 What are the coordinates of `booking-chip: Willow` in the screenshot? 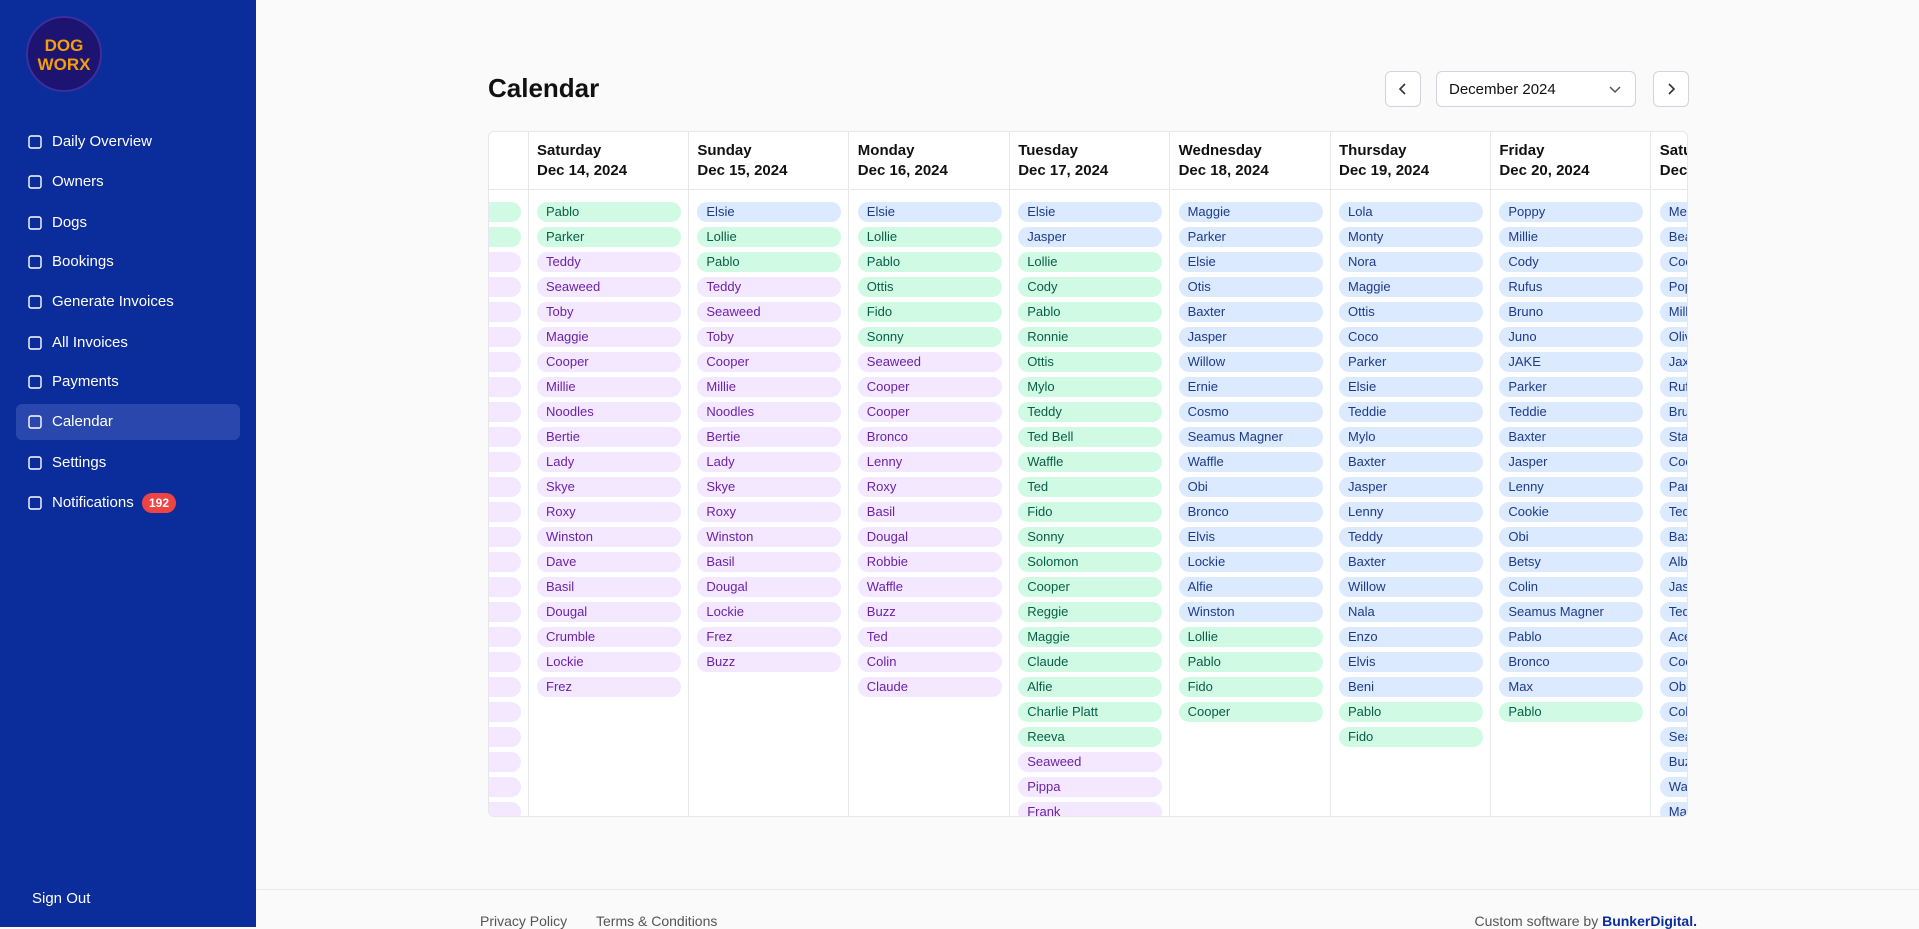 It's located at (1250, 362).